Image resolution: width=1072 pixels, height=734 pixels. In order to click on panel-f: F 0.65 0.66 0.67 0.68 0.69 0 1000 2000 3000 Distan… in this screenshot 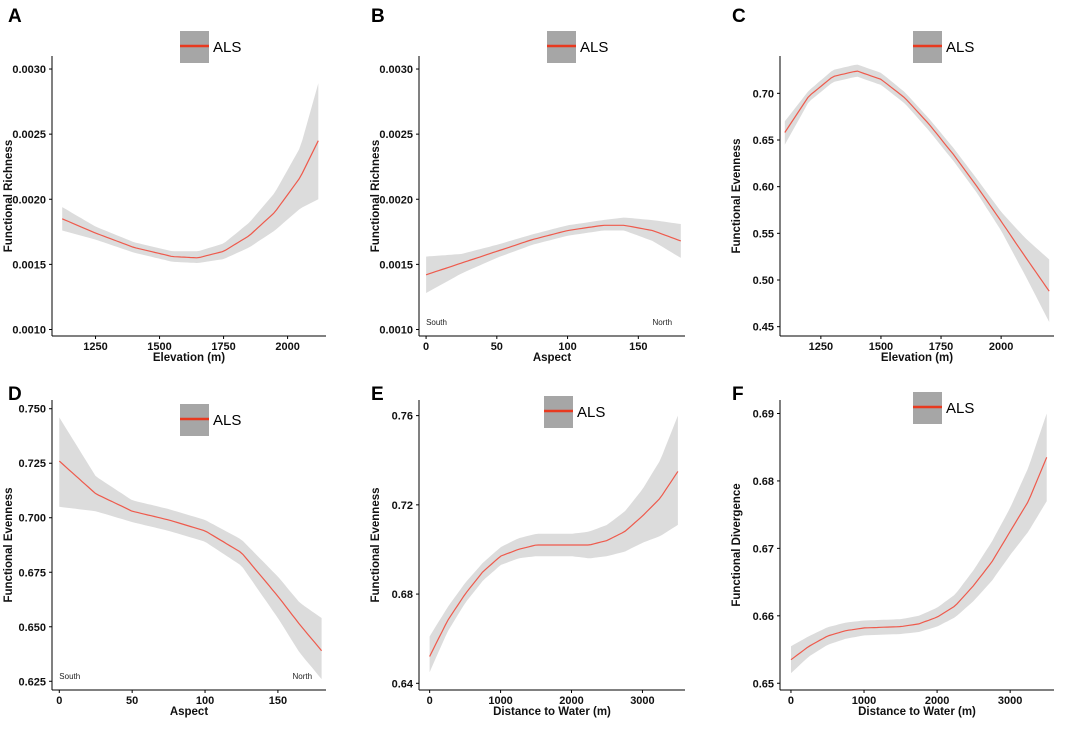, I will do `click(892, 551)`.